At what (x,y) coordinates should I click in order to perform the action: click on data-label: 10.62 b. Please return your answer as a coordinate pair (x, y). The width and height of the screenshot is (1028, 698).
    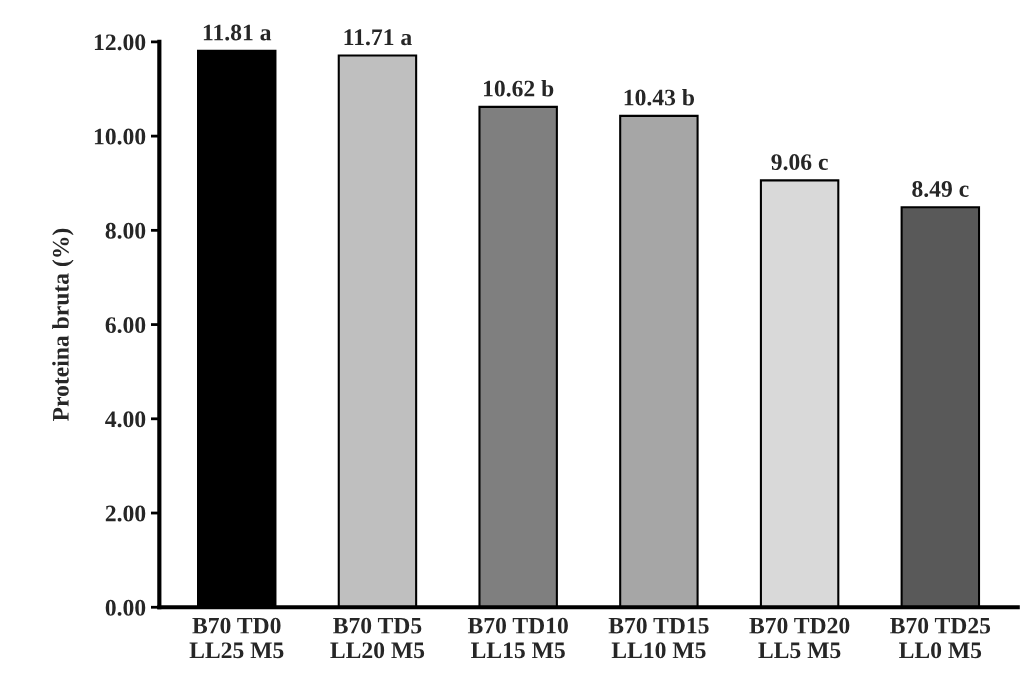
    Looking at the image, I should click on (518, 88).